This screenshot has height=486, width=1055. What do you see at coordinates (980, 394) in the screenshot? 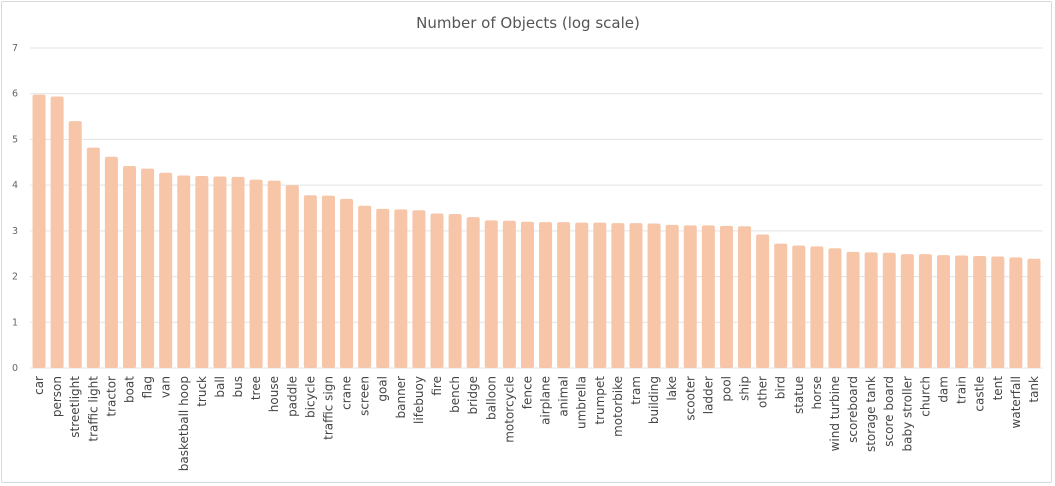
I see `x-tick-label: castle` at bounding box center [980, 394].